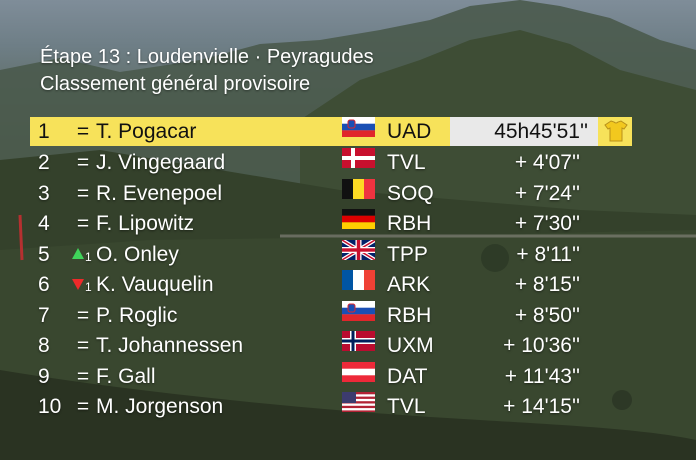  Describe the element at coordinates (331, 406) in the screenshot. I see `standings-row: 10 = M. Jorgenson TVL + 14'15''` at that location.